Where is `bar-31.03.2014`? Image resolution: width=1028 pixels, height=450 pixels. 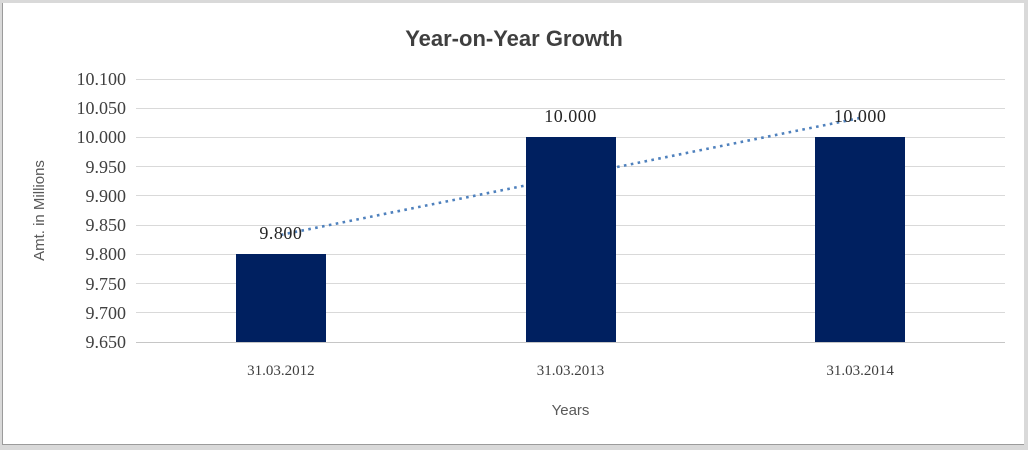
bar-31.03.2014 is located at coordinates (860, 239).